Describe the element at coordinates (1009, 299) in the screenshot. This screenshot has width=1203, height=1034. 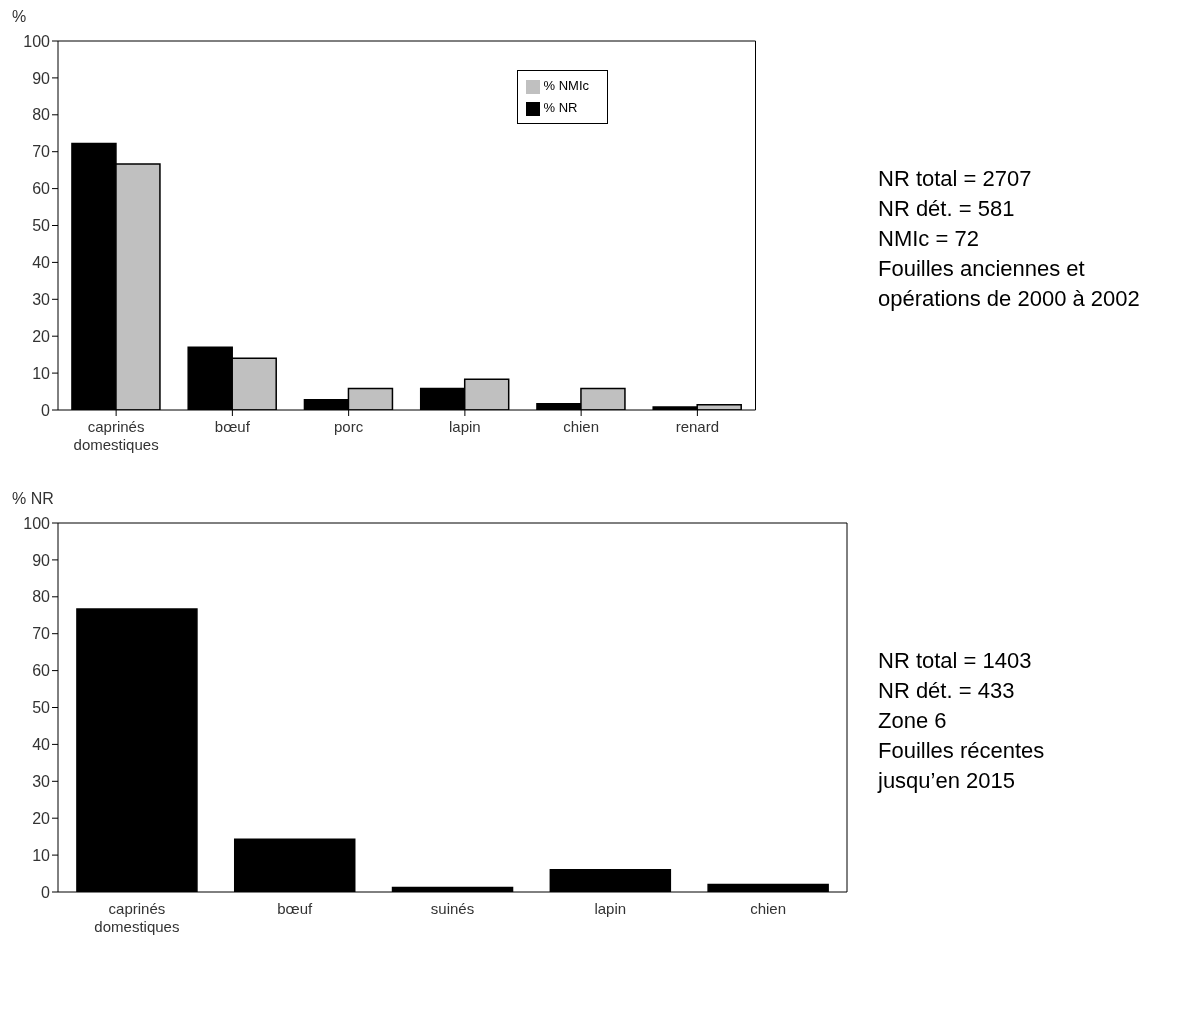
I see `text: opérations de 2000 à 2002` at that location.